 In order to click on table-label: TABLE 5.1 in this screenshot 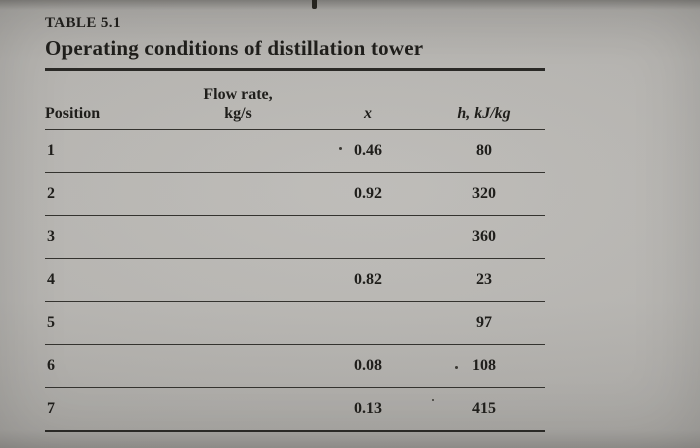, I will do `click(83, 23)`.